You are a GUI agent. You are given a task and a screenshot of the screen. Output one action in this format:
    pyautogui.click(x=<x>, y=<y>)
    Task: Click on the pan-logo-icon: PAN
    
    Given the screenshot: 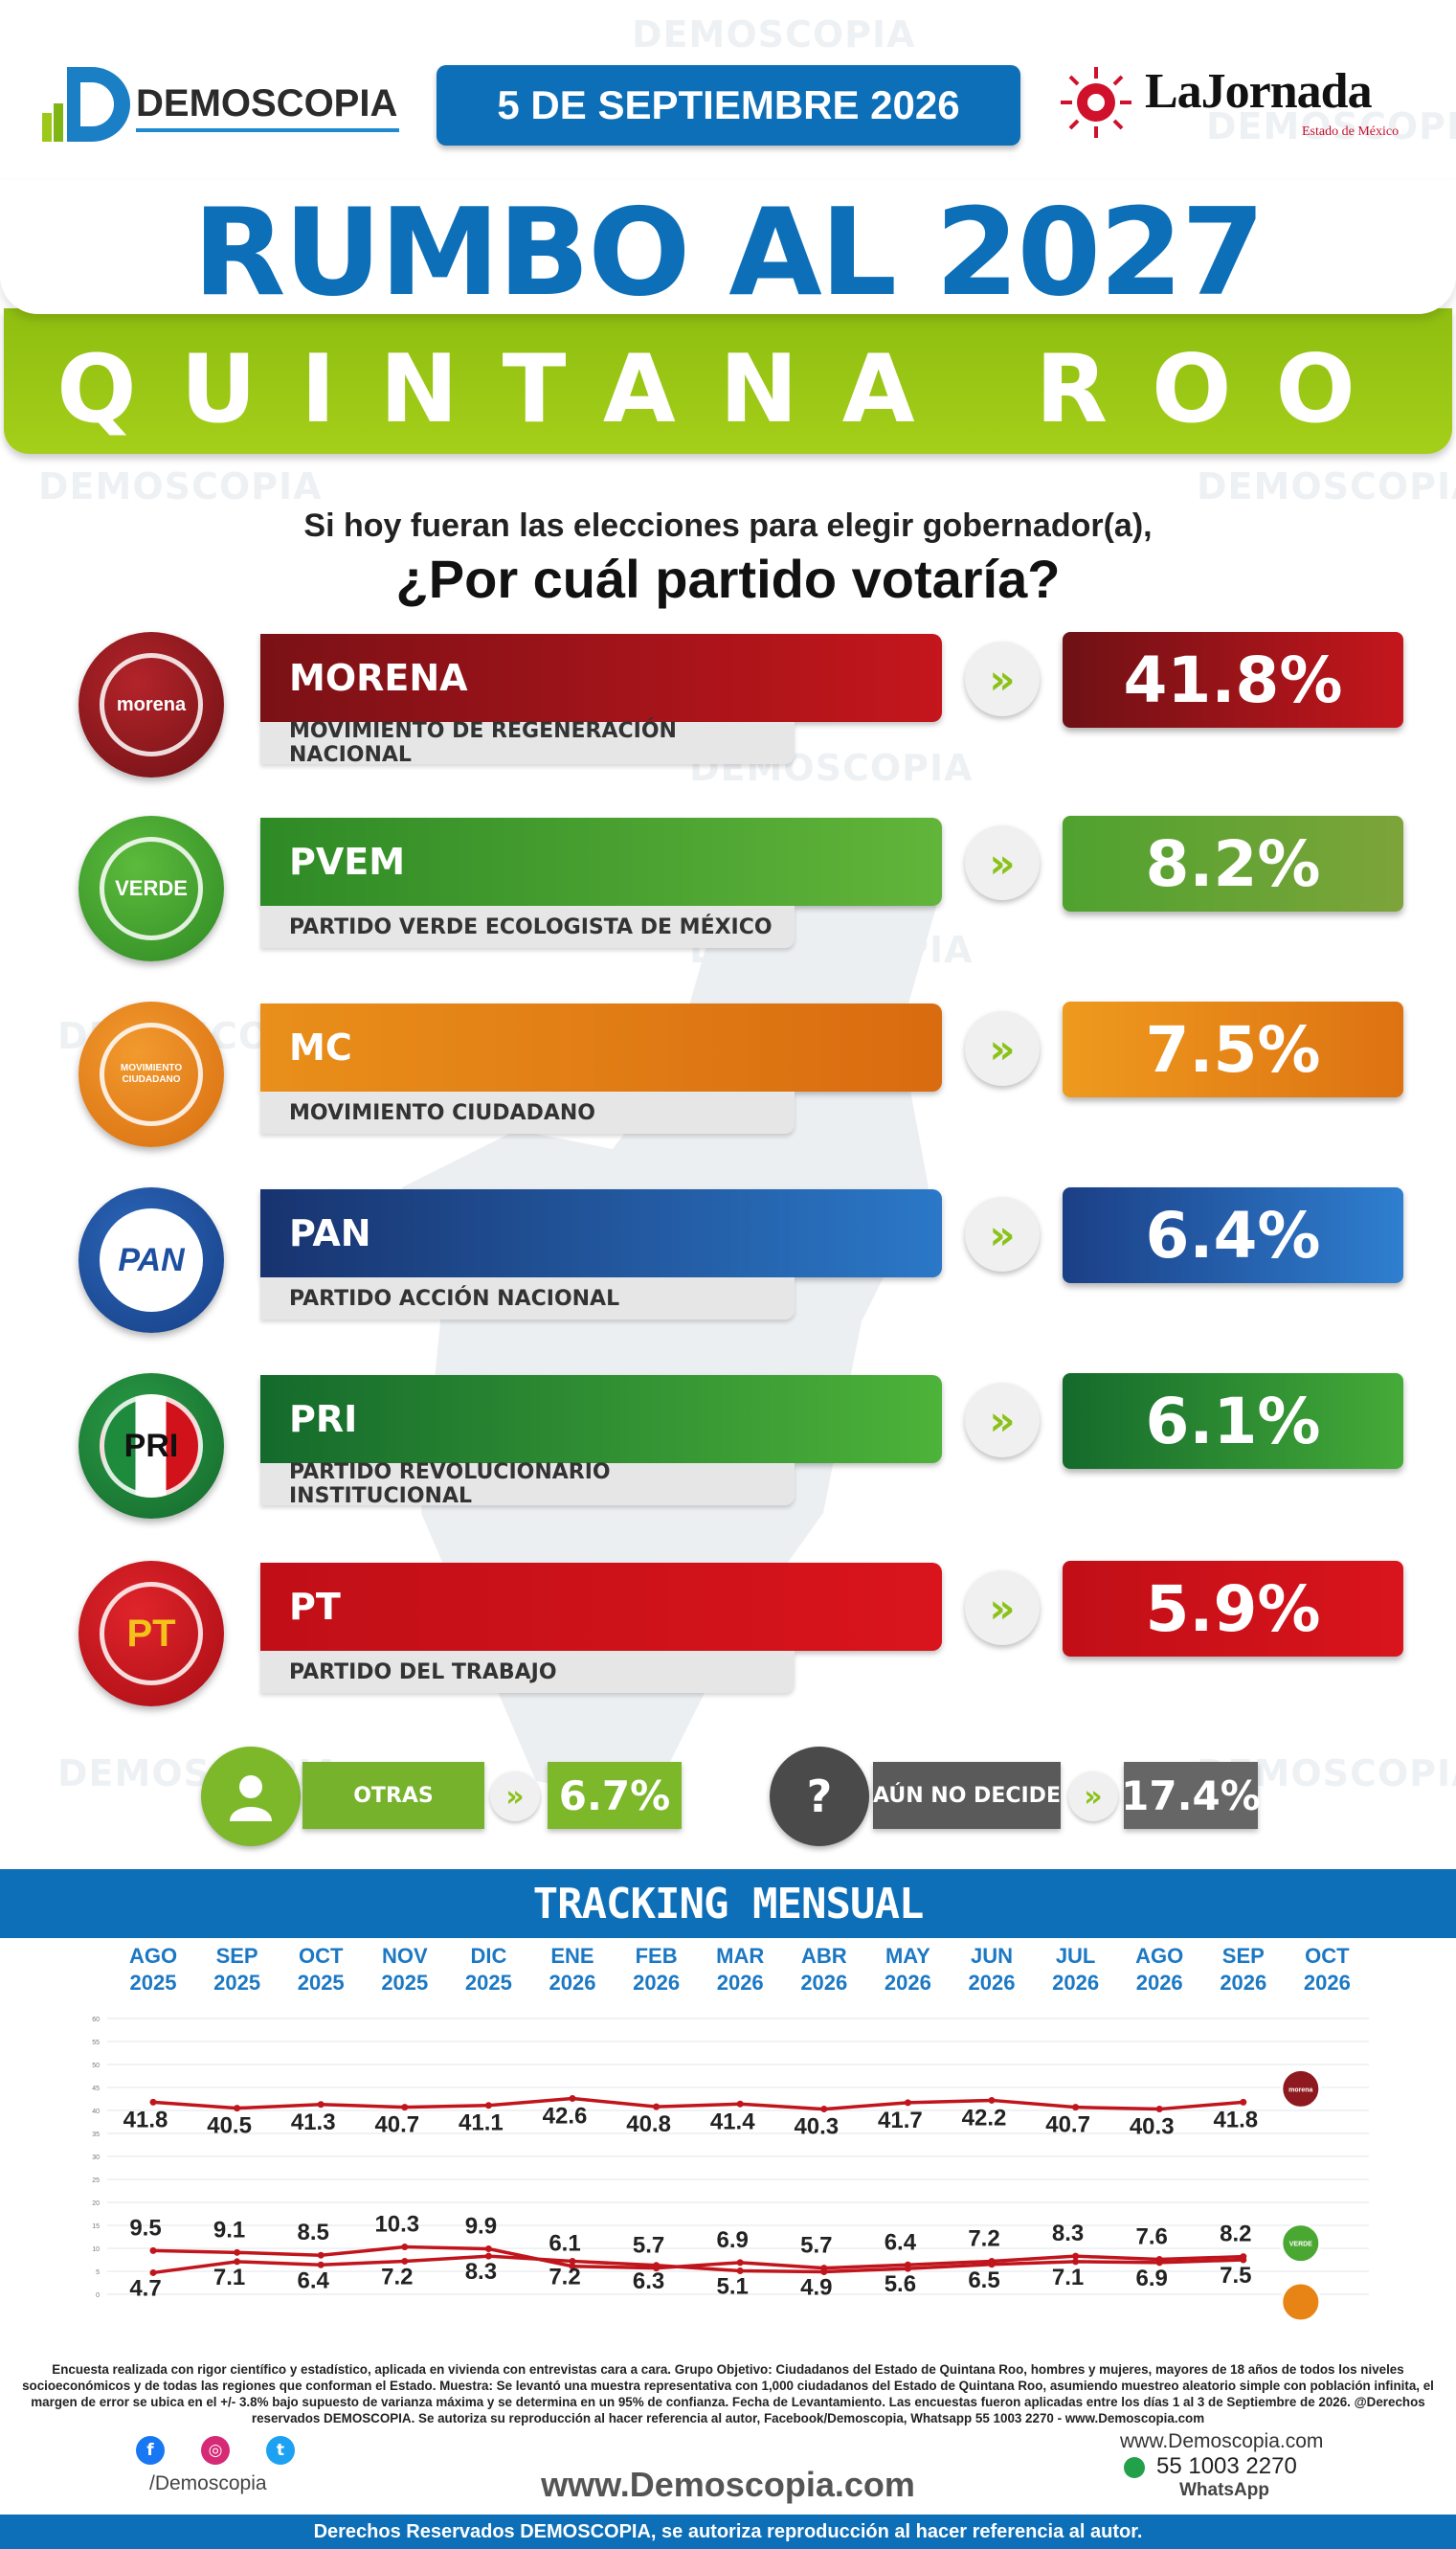 What is the action you would take?
    pyautogui.click(x=151, y=1260)
    